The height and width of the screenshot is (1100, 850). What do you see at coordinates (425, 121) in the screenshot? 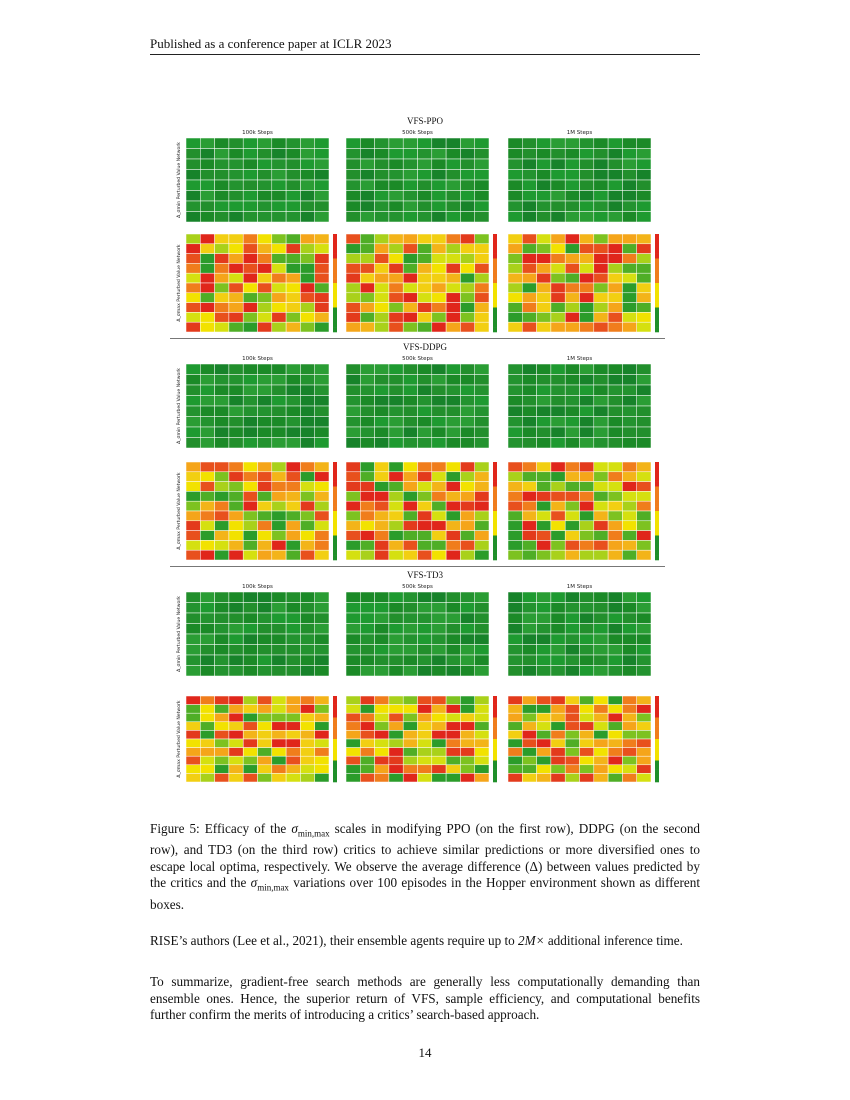
I see `section-title-ppo: VFS-PPO` at bounding box center [425, 121].